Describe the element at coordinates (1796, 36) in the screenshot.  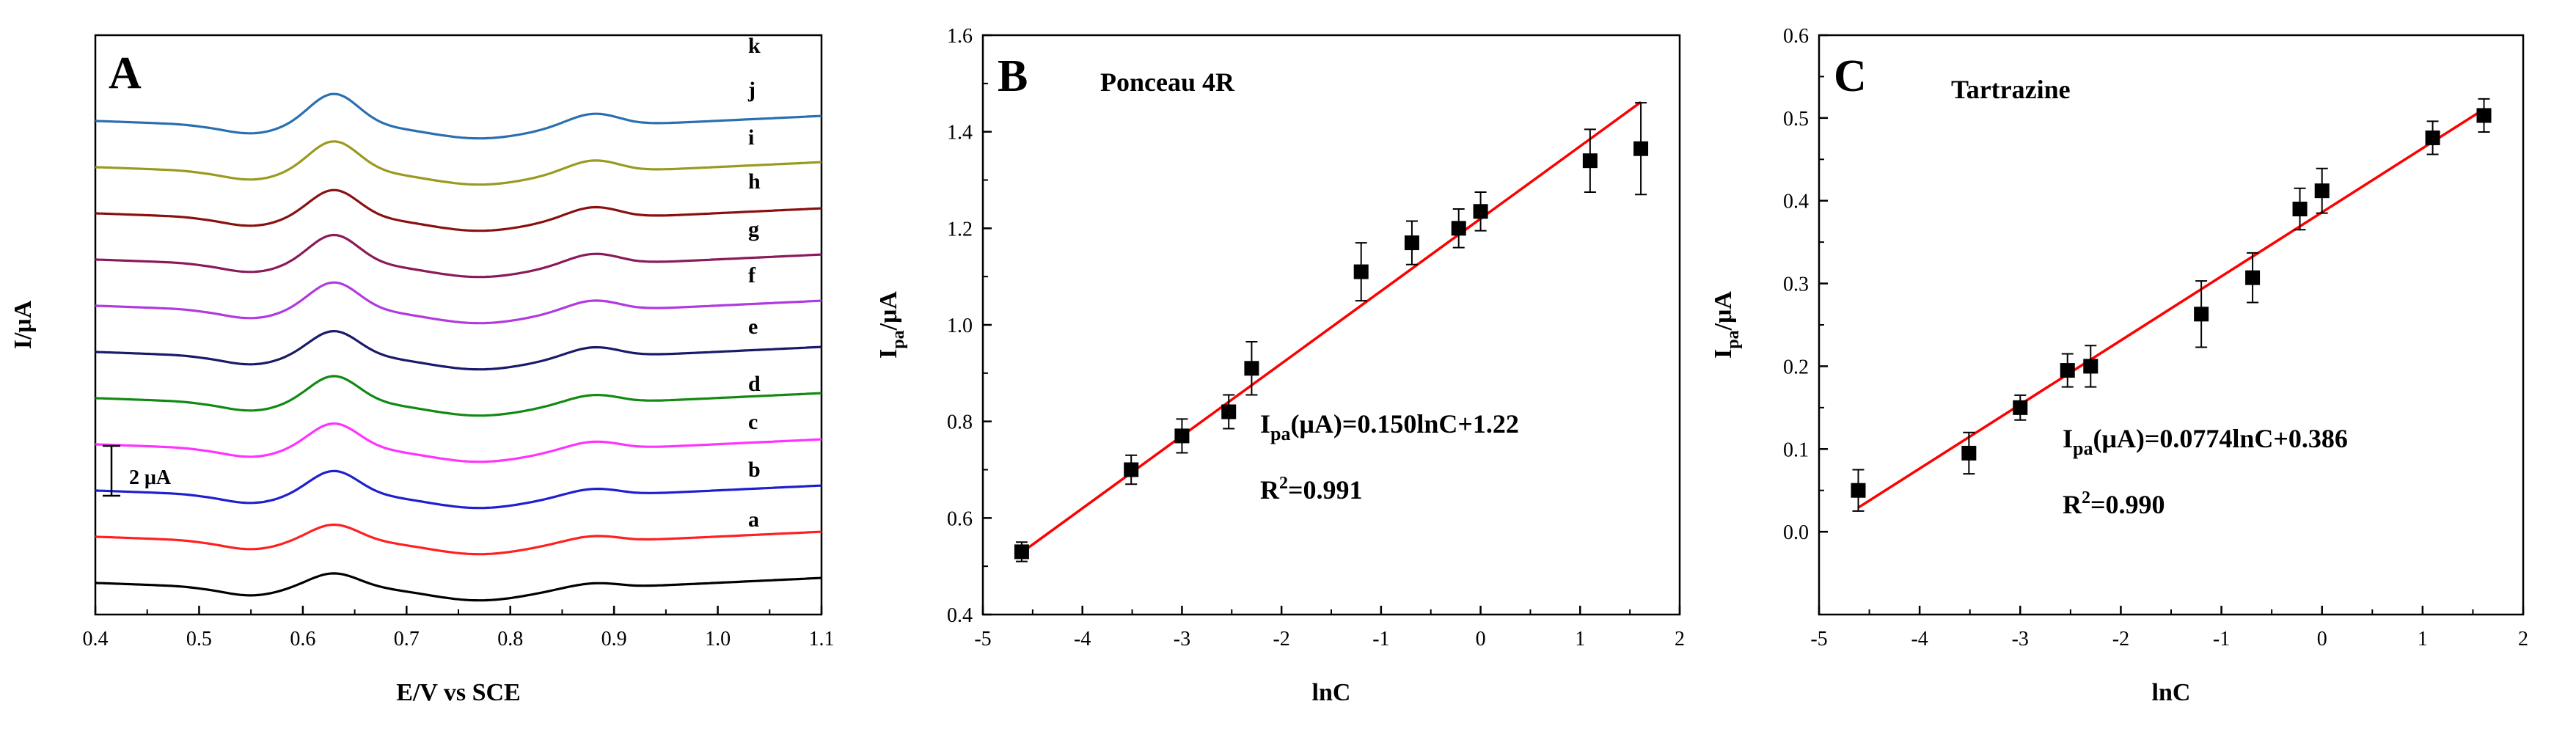
I see `panel-c-y-tick-label: 0.6` at that location.